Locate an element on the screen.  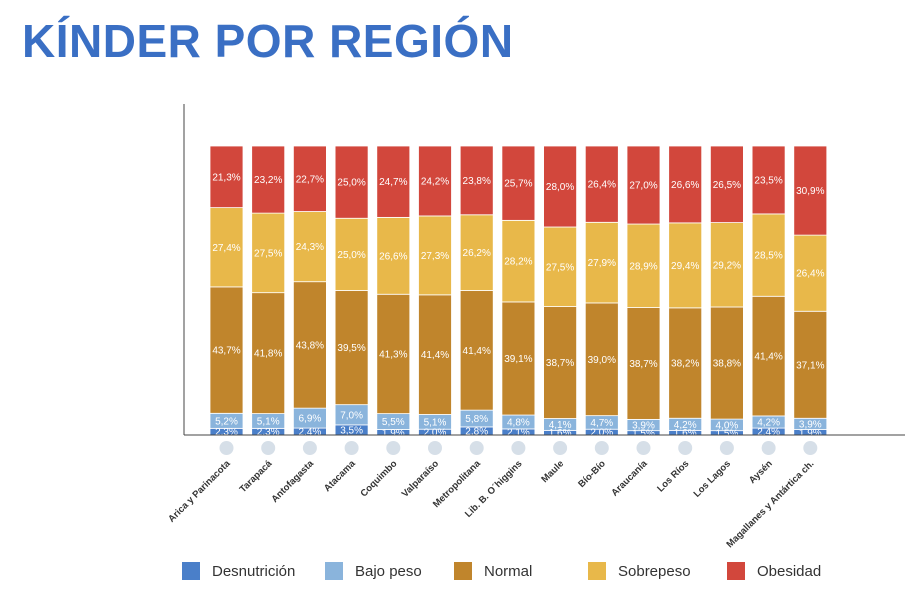
legend-item: Bajo peso is located at coordinates (373, 571).